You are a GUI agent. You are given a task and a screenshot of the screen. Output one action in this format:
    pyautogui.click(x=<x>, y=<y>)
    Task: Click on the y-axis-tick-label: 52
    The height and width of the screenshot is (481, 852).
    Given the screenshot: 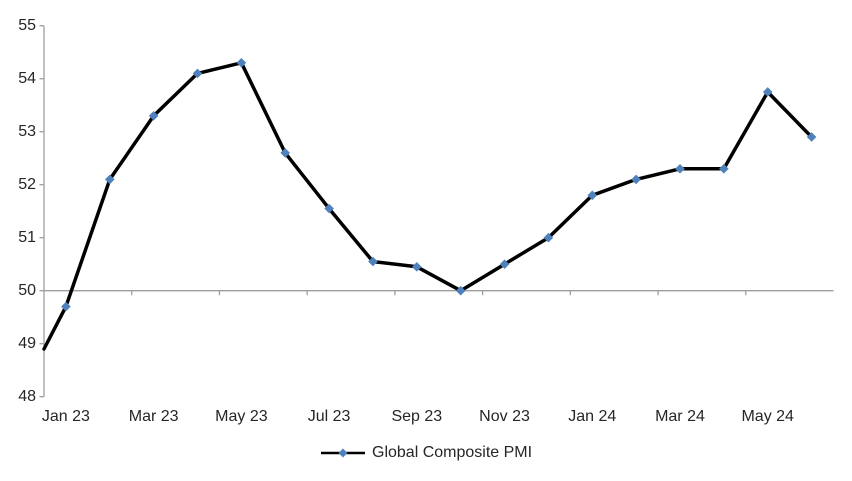 What is the action you would take?
    pyautogui.click(x=27, y=184)
    